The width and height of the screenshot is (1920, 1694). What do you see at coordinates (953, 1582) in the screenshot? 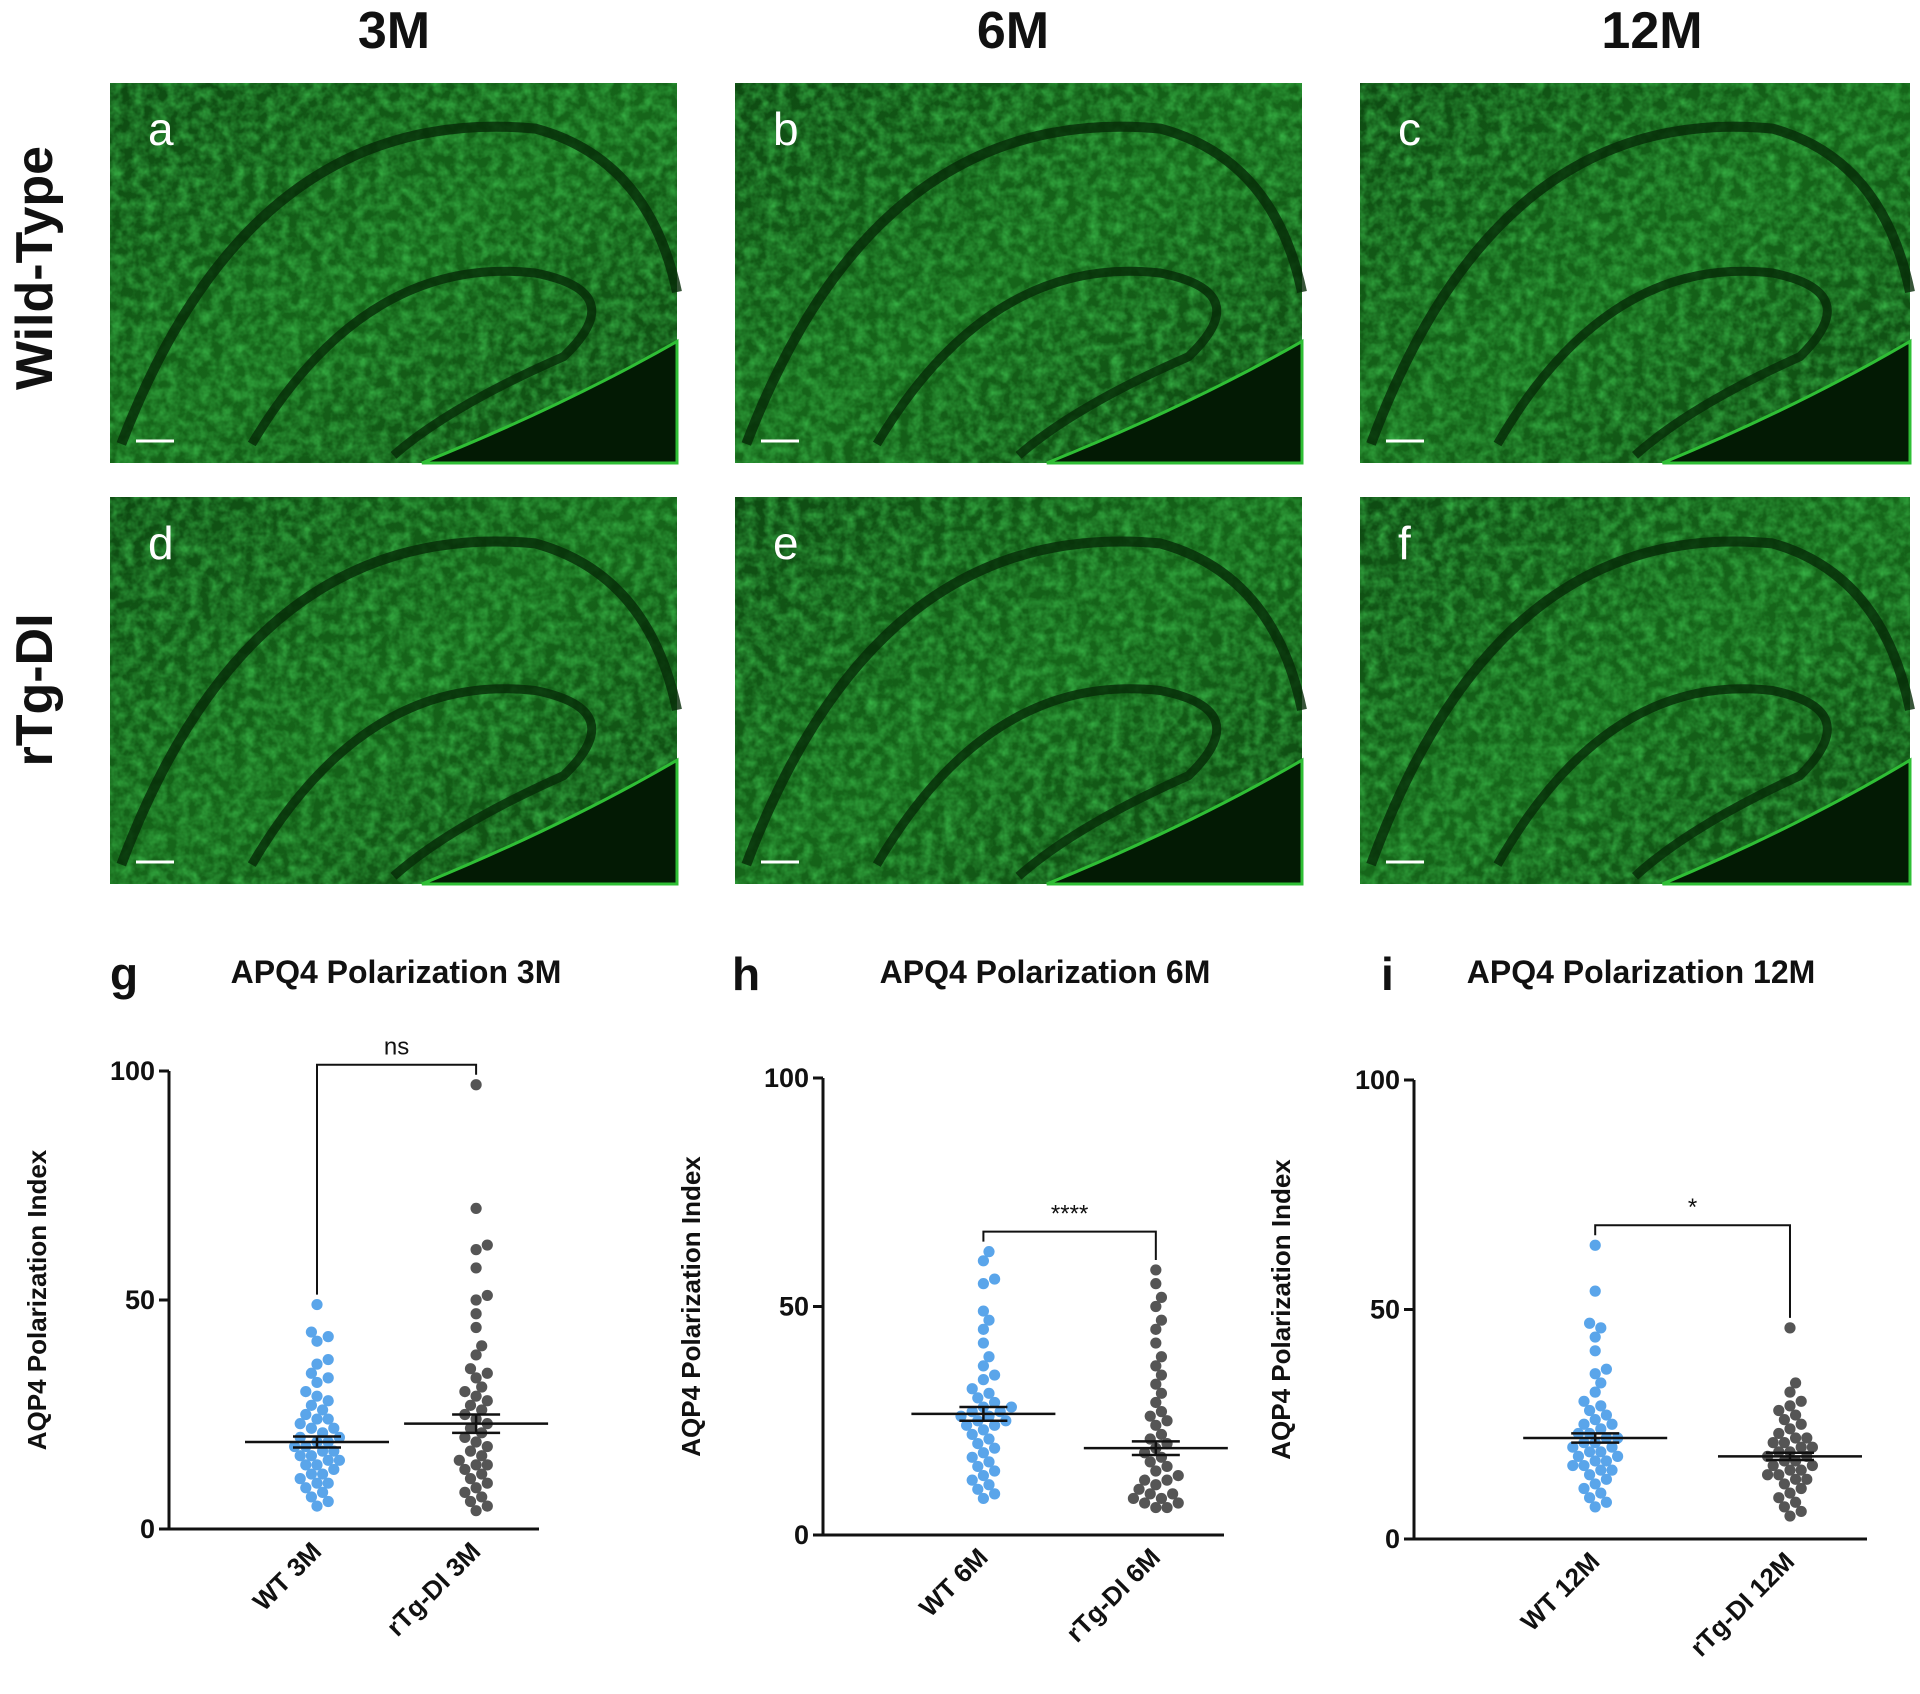
I see `x-tick-label: WT 6M` at bounding box center [953, 1582].